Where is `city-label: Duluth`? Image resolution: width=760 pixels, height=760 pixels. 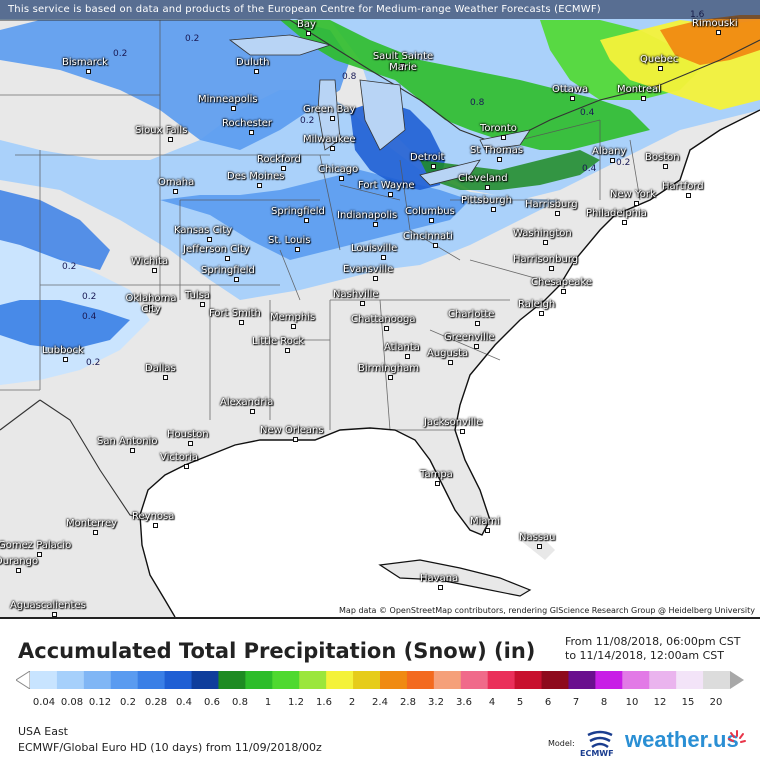 city-label: Duluth is located at coordinates (253, 62).